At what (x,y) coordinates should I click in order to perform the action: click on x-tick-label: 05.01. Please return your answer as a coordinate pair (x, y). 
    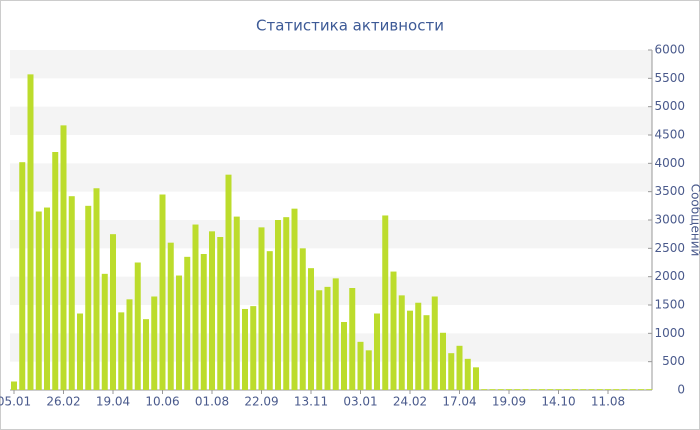
    Looking at the image, I should click on (15, 402).